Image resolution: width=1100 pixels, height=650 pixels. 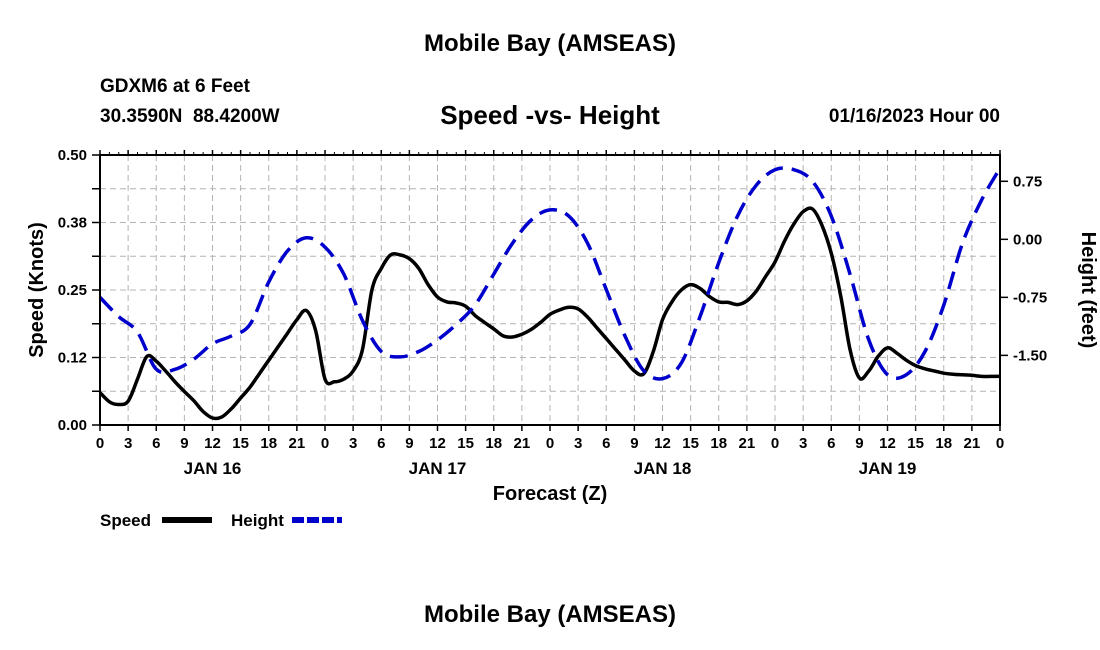 What do you see at coordinates (37, 290) in the screenshot?
I see `y-axis-left-label: Speed (Knots)` at bounding box center [37, 290].